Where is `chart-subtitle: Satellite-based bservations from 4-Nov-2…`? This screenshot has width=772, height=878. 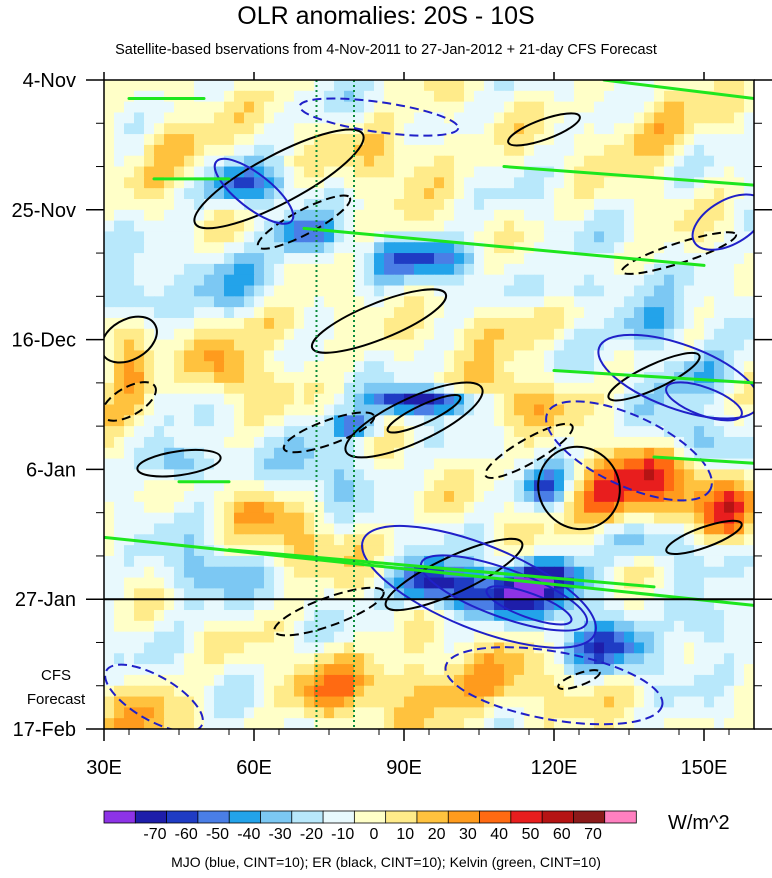 chart-subtitle: Satellite-based bservations from 4-Nov-2… is located at coordinates (386, 50).